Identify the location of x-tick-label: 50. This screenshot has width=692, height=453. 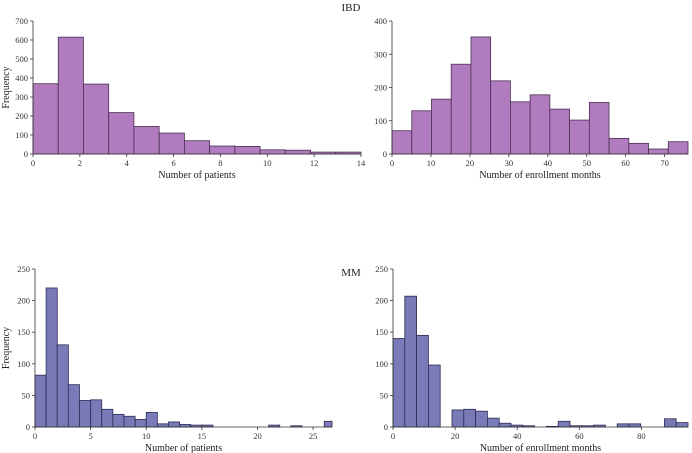
(586, 163).